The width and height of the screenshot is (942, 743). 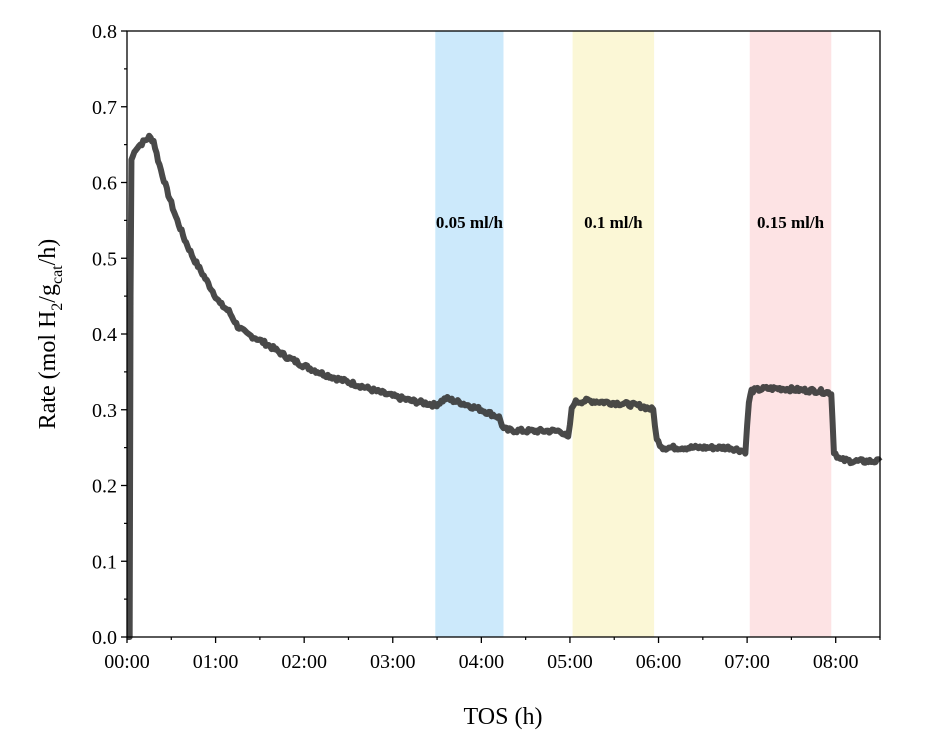 What do you see at coordinates (659, 662) in the screenshot?
I see `x-tick-label-6: 06:00` at bounding box center [659, 662].